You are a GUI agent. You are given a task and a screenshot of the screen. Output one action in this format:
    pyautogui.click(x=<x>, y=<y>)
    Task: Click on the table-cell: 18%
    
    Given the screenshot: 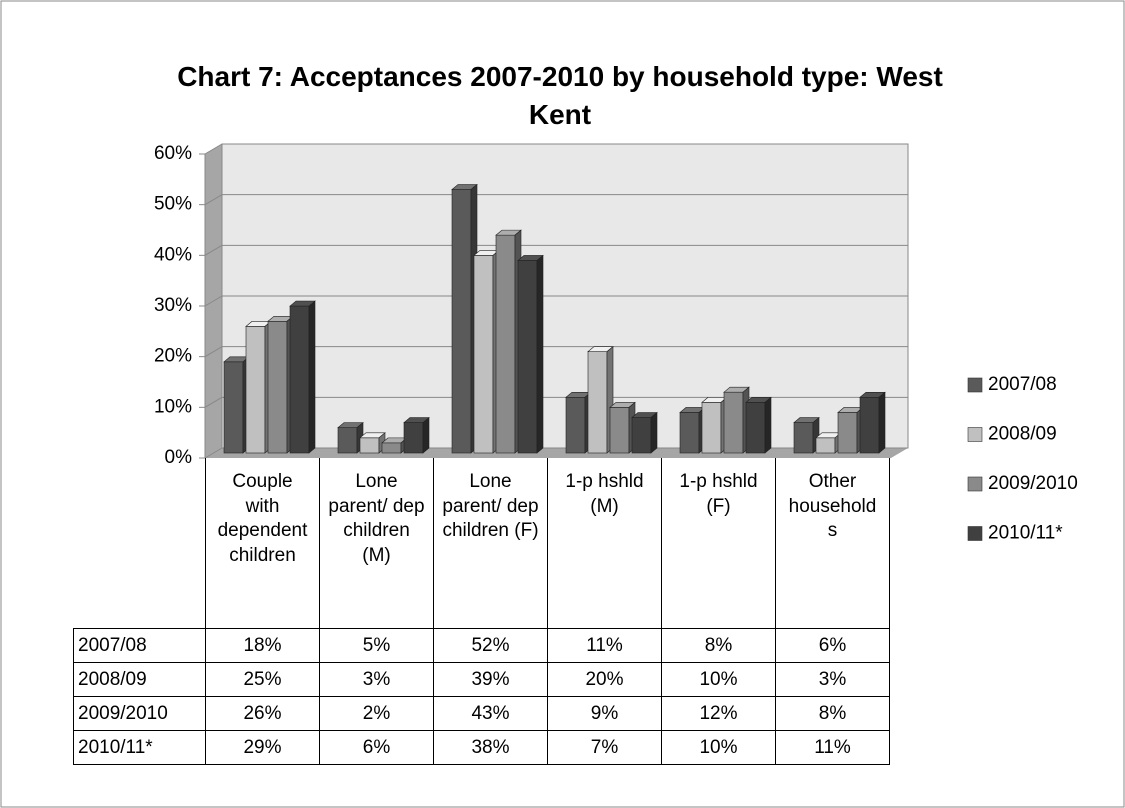 What is the action you would take?
    pyautogui.click(x=262, y=645)
    